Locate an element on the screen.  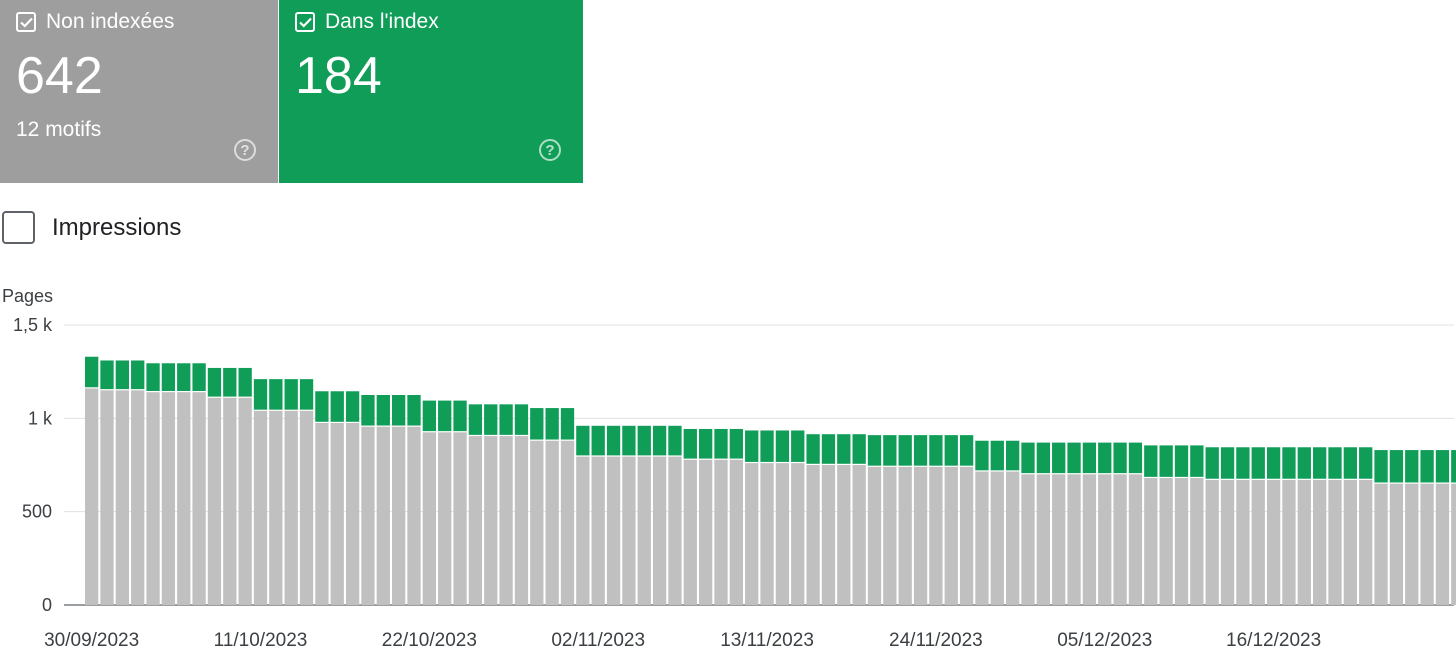
checkbox-unchecked-icon is located at coordinates (18, 227).